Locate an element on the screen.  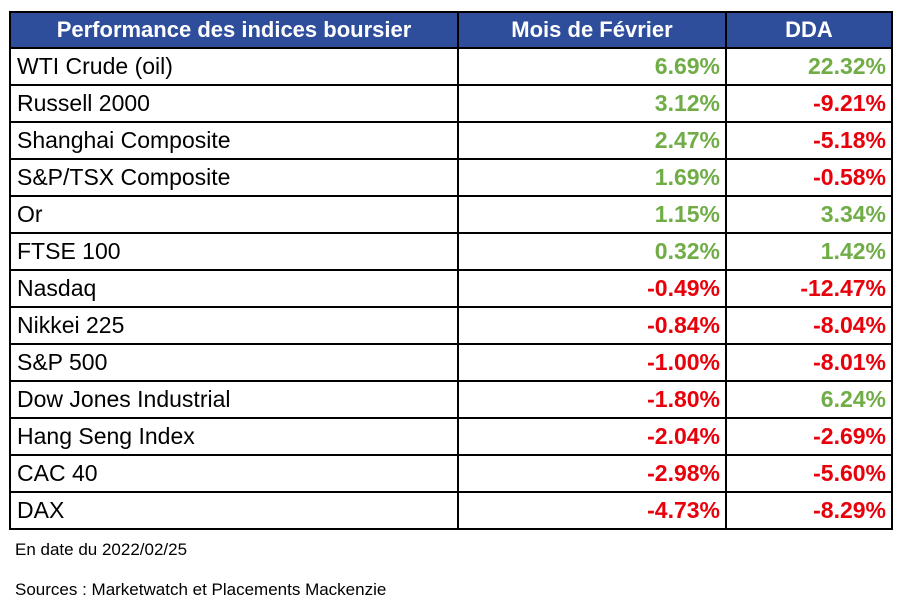
ytd-change-cell: -8.29% is located at coordinates (809, 510).